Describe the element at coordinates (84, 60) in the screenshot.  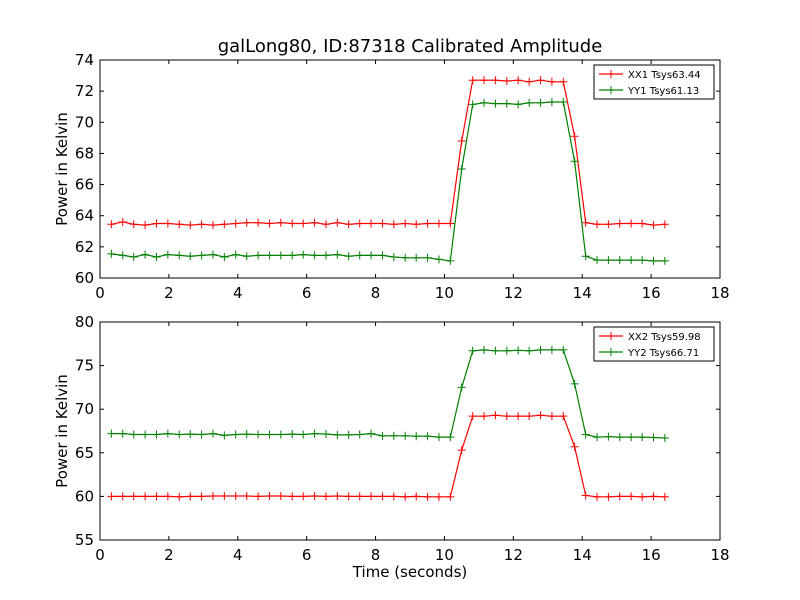
I see `y-tick-label: 74` at that location.